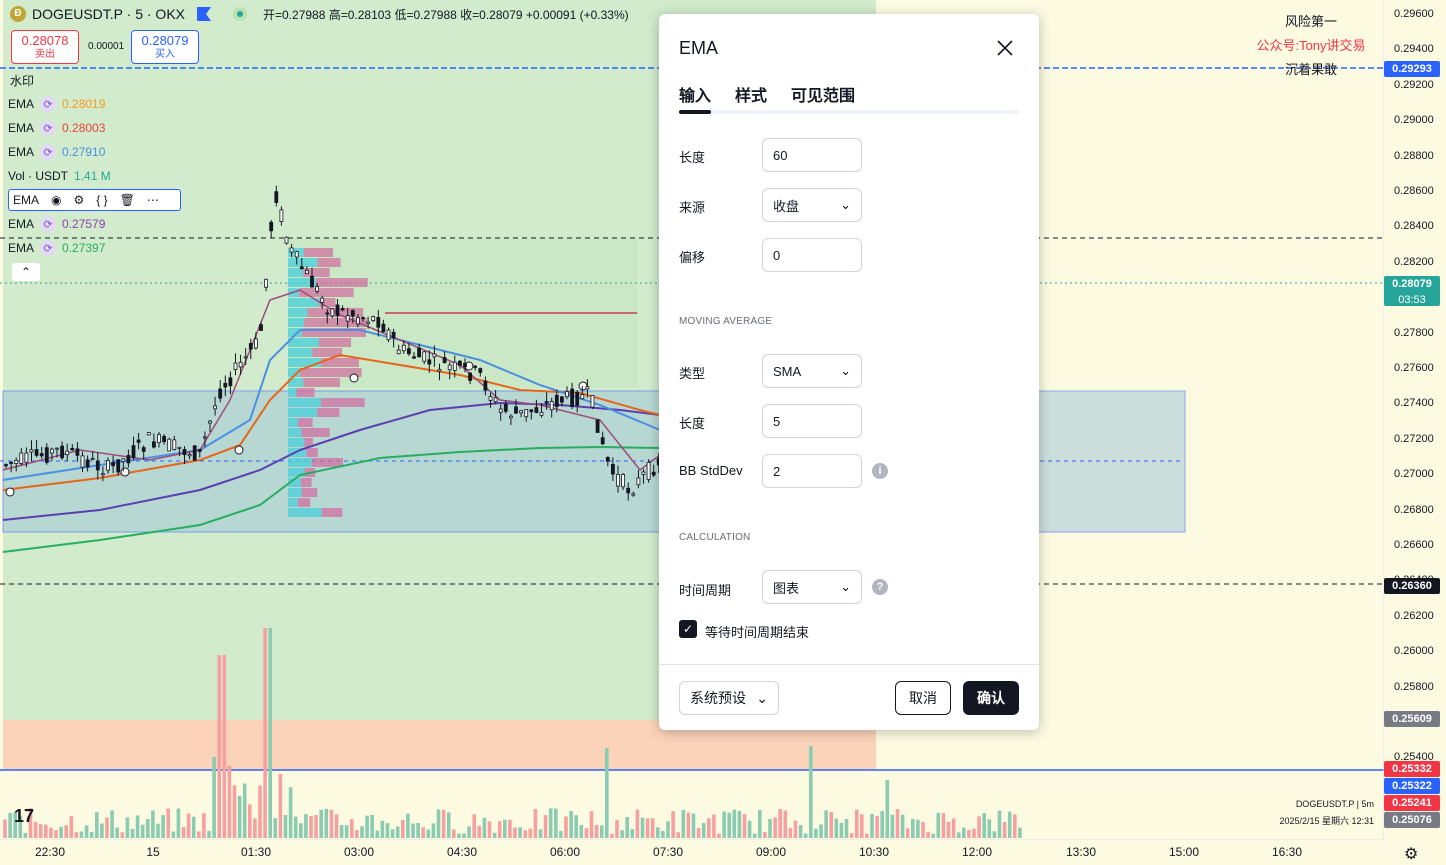  Describe the element at coordinates (102, 200) in the screenshot. I see `source-code-icon: { }` at that location.